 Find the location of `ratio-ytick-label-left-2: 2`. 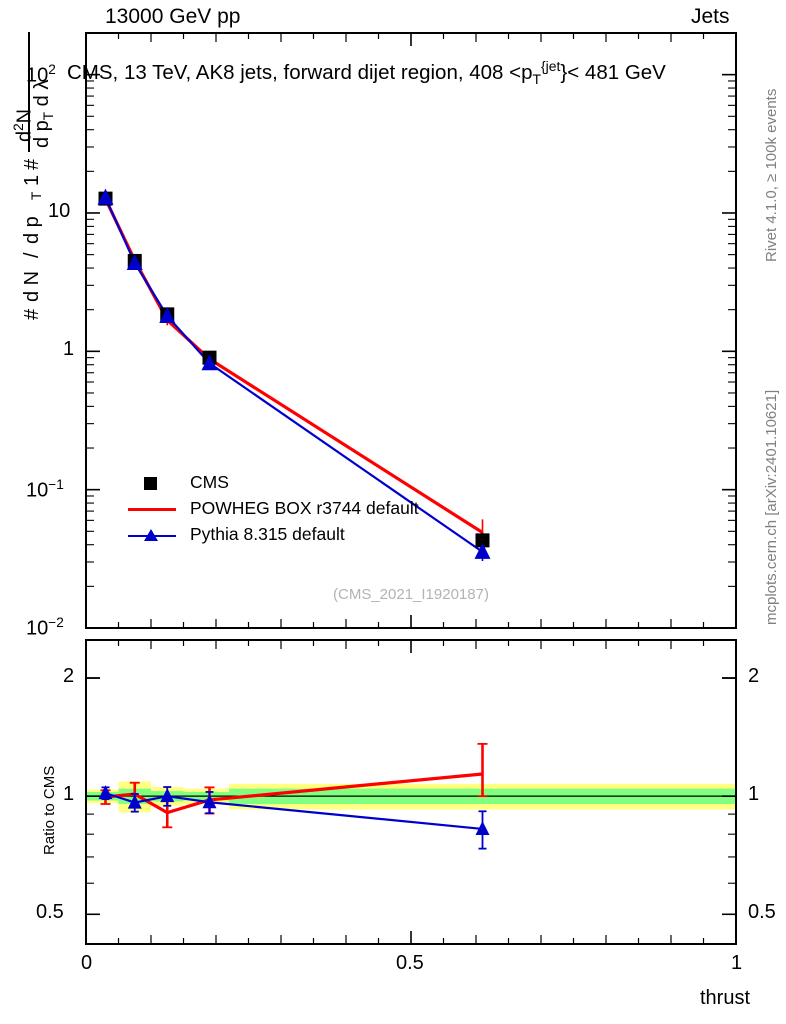

ratio-ytick-label-left-2: 2 is located at coordinates (69, 676).